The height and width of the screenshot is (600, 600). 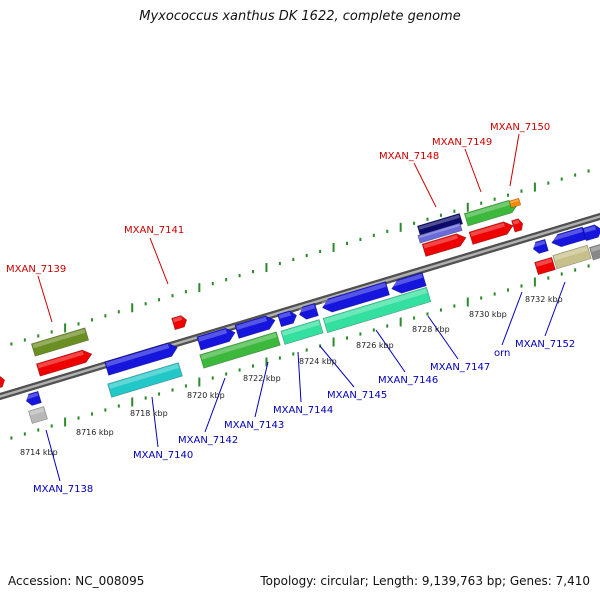 I want to click on gene-mxan-7146-cds, so click(x=377, y=310).